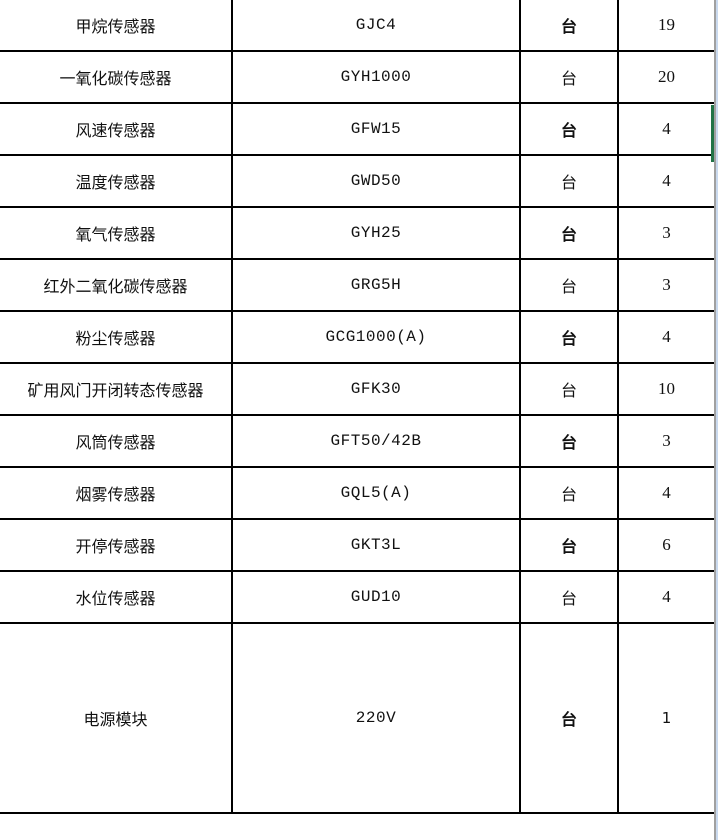  Describe the element at coordinates (116, 597) in the screenshot. I see `cell-name: 水位传感器` at that location.